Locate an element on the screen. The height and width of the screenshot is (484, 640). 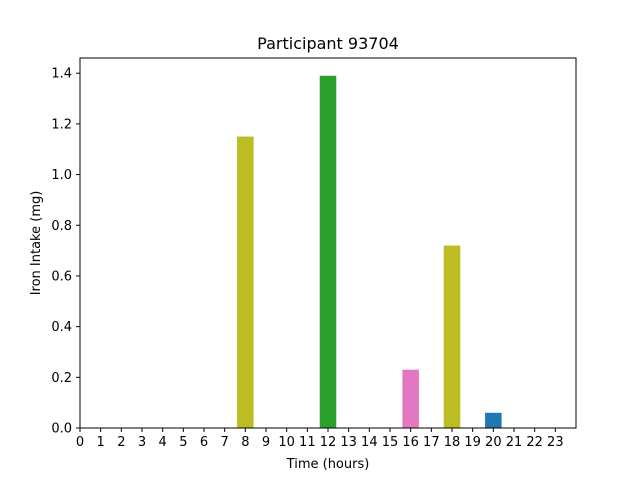
x-axis-ticks: 0 1 2 3 4 5 6 7 8 9 10 11 12 13 14 15 16 17 18 19 20 21 22 23 is located at coordinates (320, 439).